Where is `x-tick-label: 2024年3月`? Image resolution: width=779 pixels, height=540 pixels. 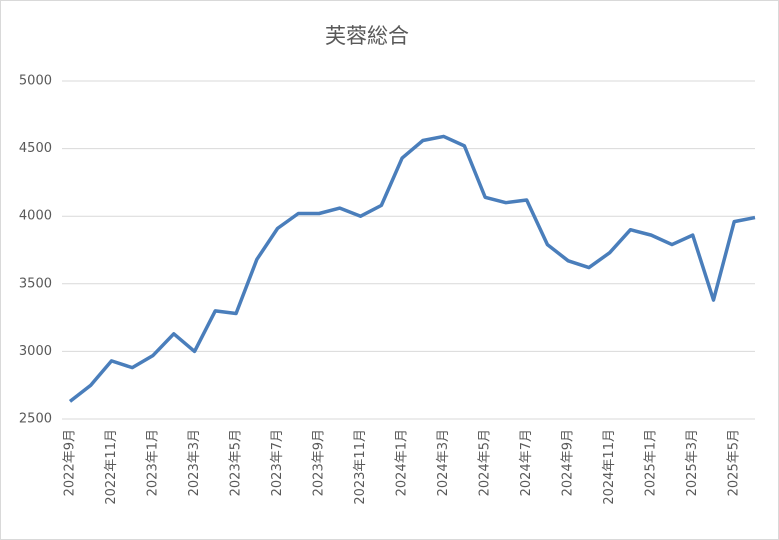 x-tick-label: 2024年3月 is located at coordinates (443, 462).